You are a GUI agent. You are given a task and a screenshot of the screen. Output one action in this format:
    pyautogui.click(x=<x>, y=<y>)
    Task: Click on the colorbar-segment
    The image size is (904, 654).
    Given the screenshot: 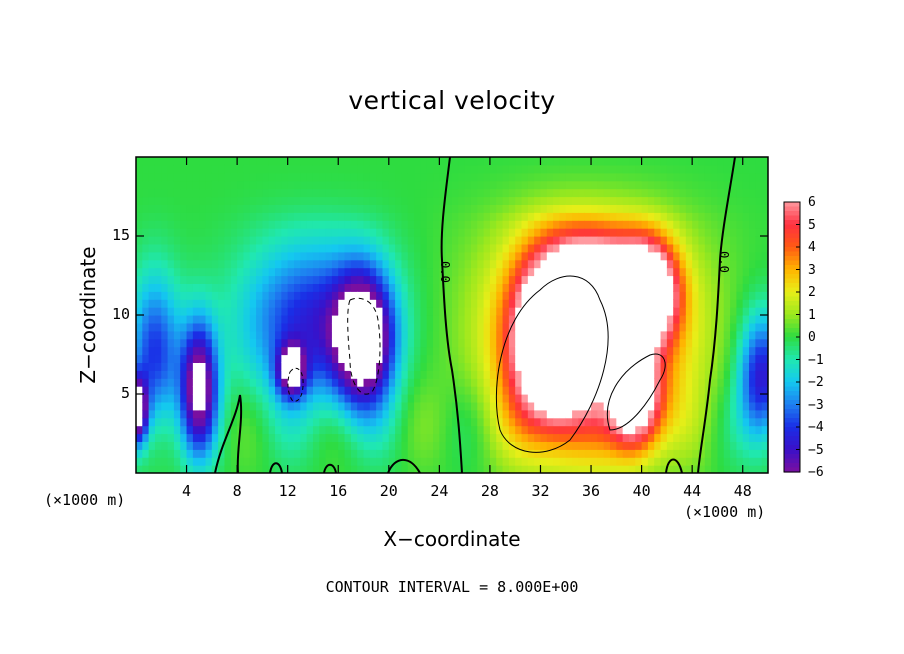 What is the action you would take?
    pyautogui.click(x=792, y=448)
    